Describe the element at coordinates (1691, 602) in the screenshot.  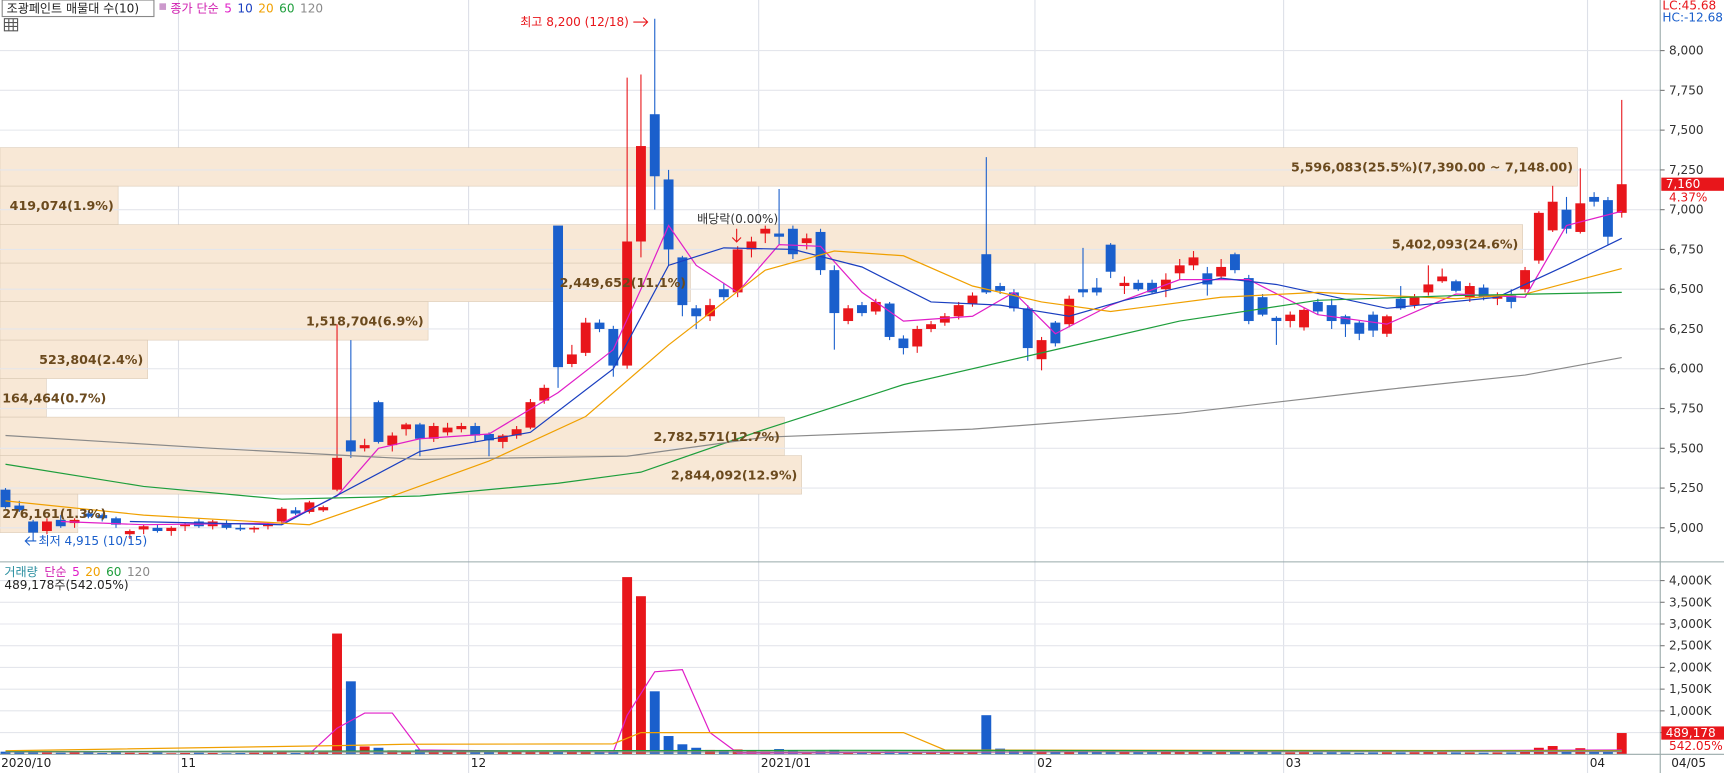
I see `y-tick-label: 3,500K` at that location.